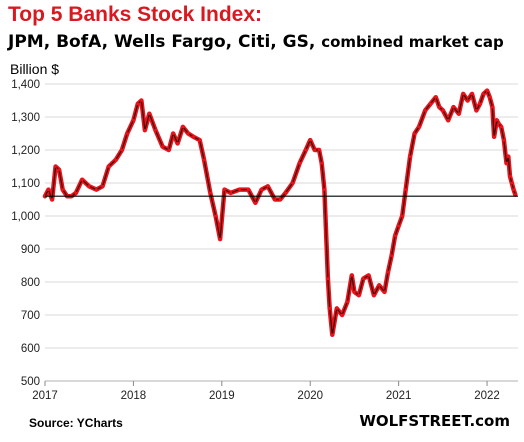 This screenshot has height=442, width=524. What do you see at coordinates (25, 118) in the screenshot?
I see `y-tick-label: 1,300` at bounding box center [25, 118].